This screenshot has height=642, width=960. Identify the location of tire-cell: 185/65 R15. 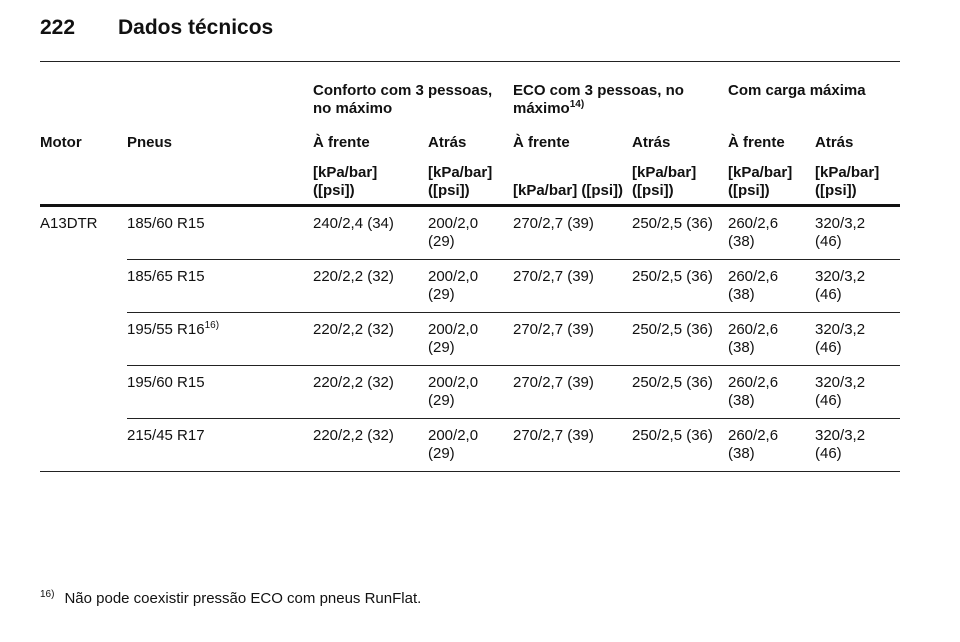
(220, 286).